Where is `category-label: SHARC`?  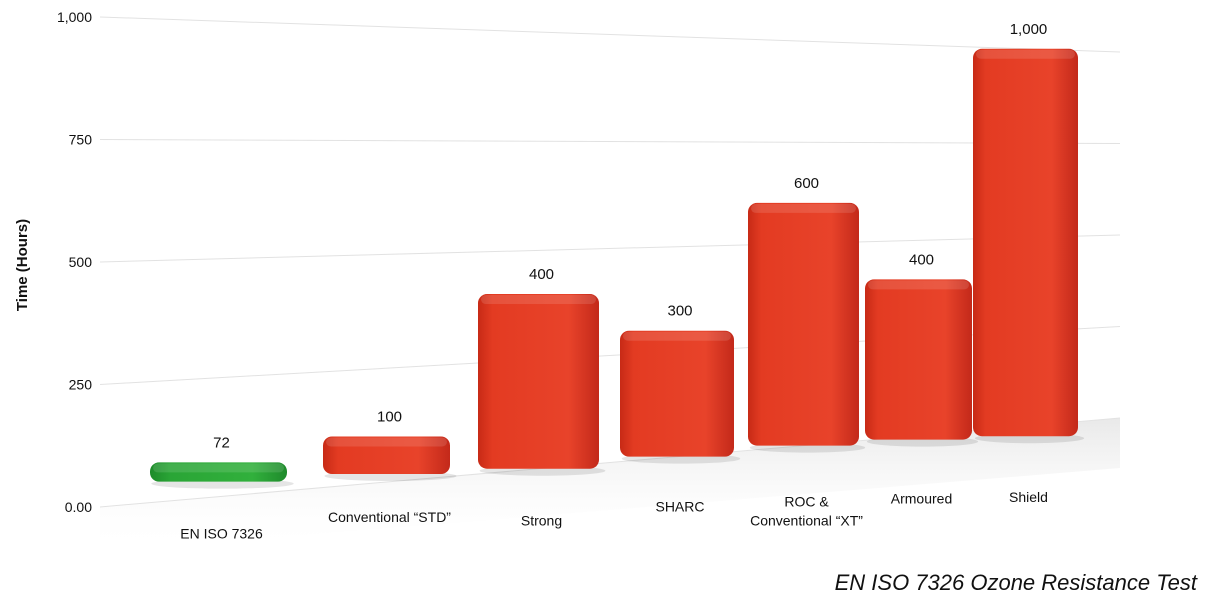
category-label: SHARC is located at coordinates (679, 507).